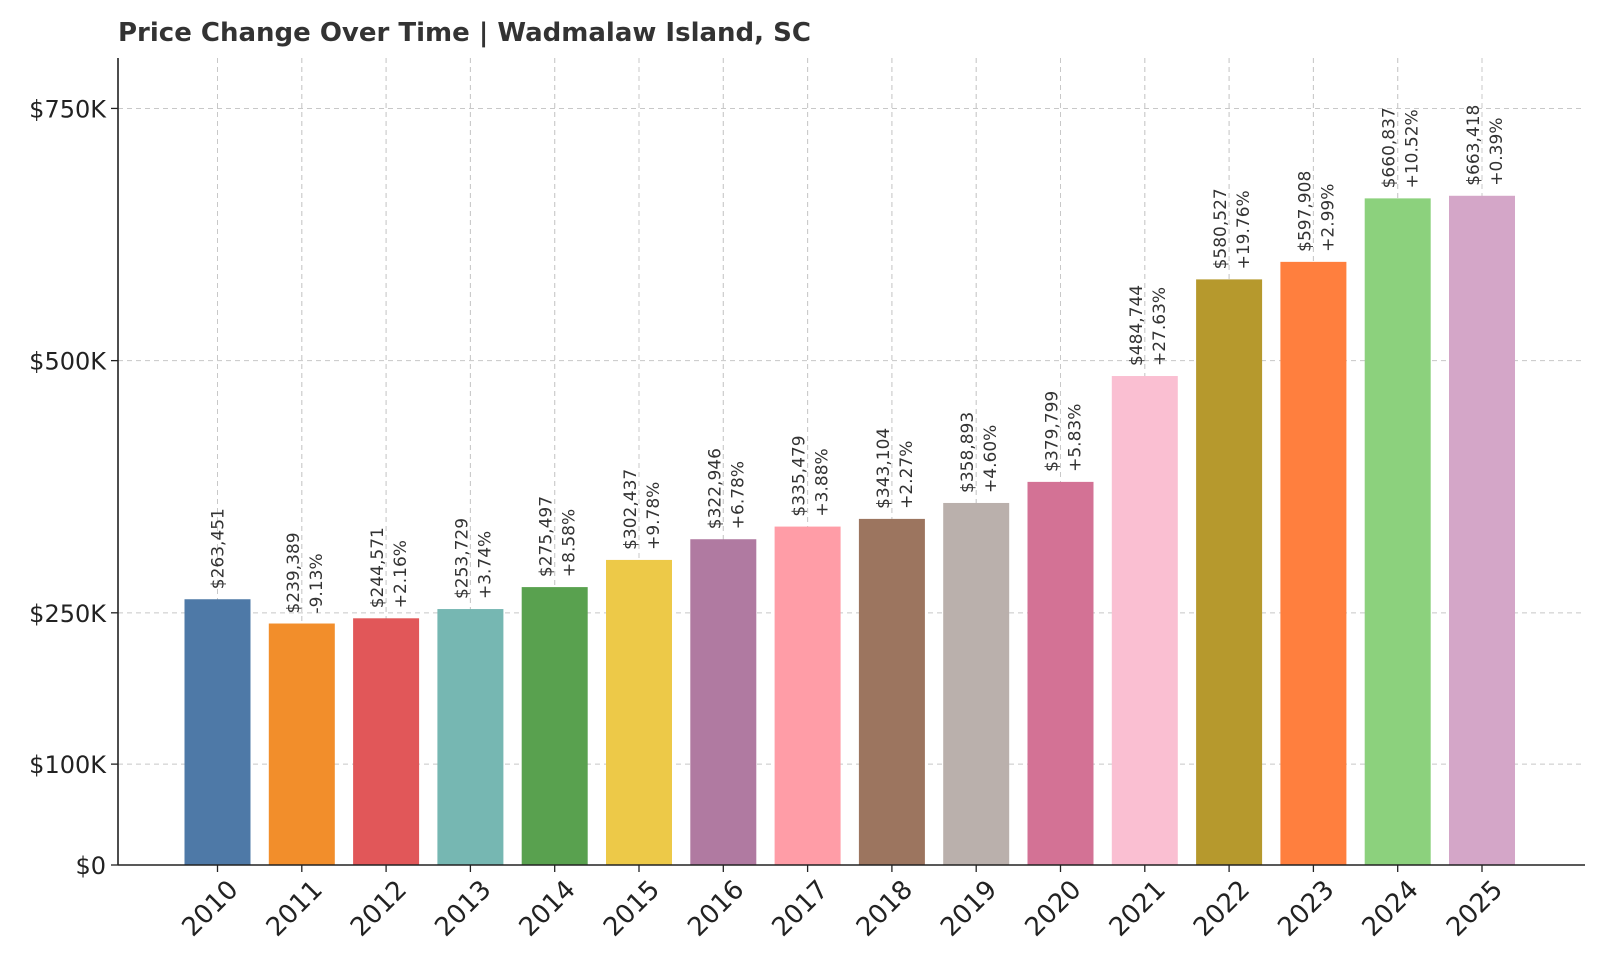 This screenshot has width=1600, height=960. I want to click on y-tick-label: $0, so click(90, 866).